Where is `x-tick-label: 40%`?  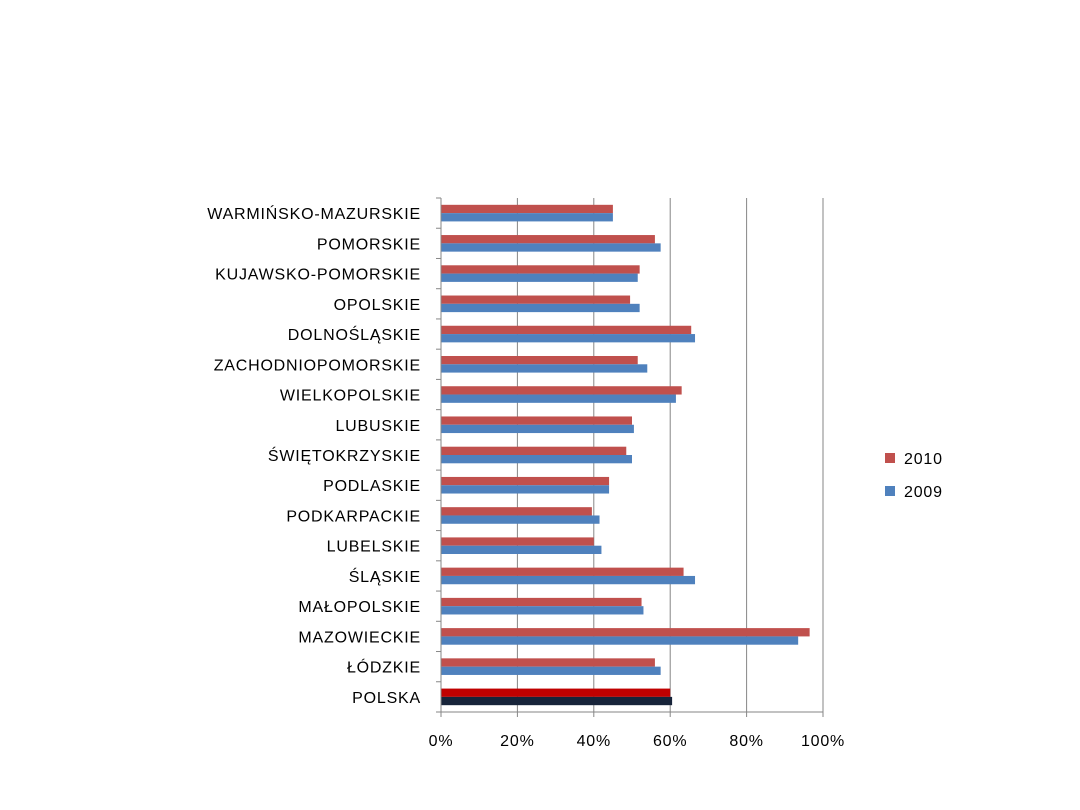 x-tick-label: 40% is located at coordinates (594, 741).